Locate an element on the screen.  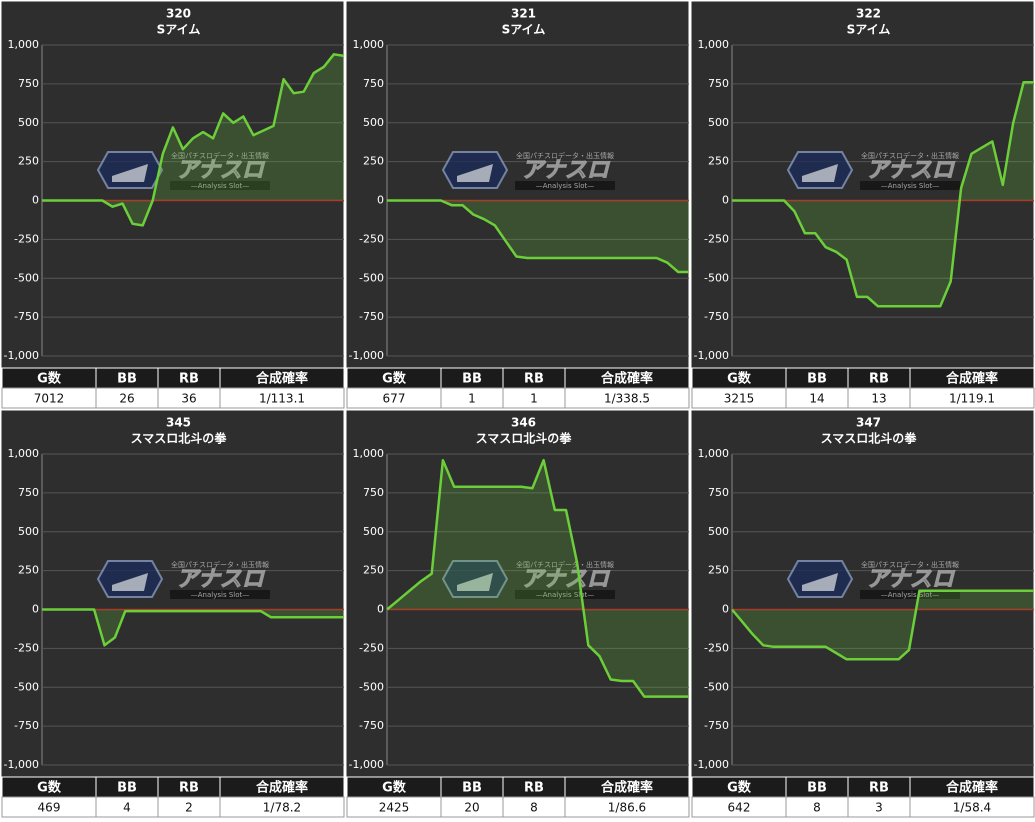
chart-title: 346 is located at coordinates (523, 423).